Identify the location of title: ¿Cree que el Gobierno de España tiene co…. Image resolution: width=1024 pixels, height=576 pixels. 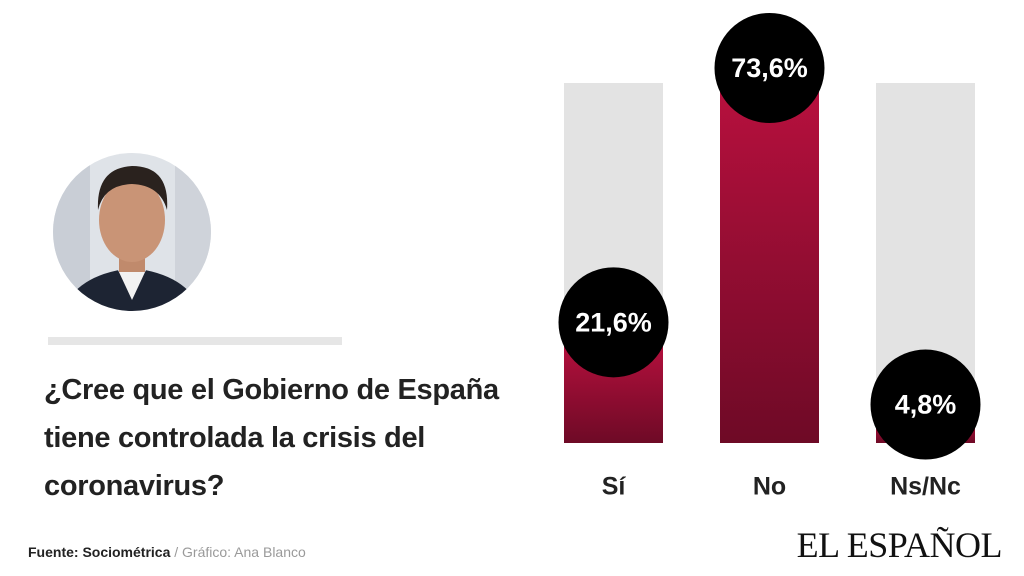
(271, 438).